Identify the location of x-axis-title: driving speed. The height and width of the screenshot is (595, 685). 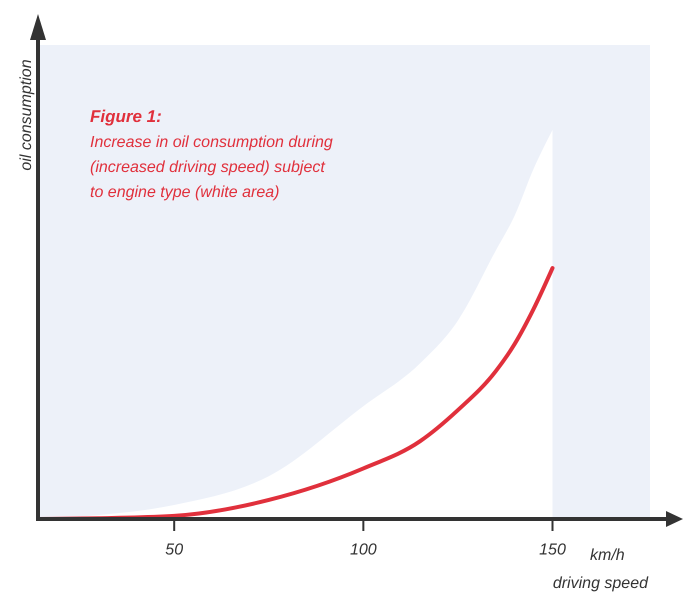
(601, 583).